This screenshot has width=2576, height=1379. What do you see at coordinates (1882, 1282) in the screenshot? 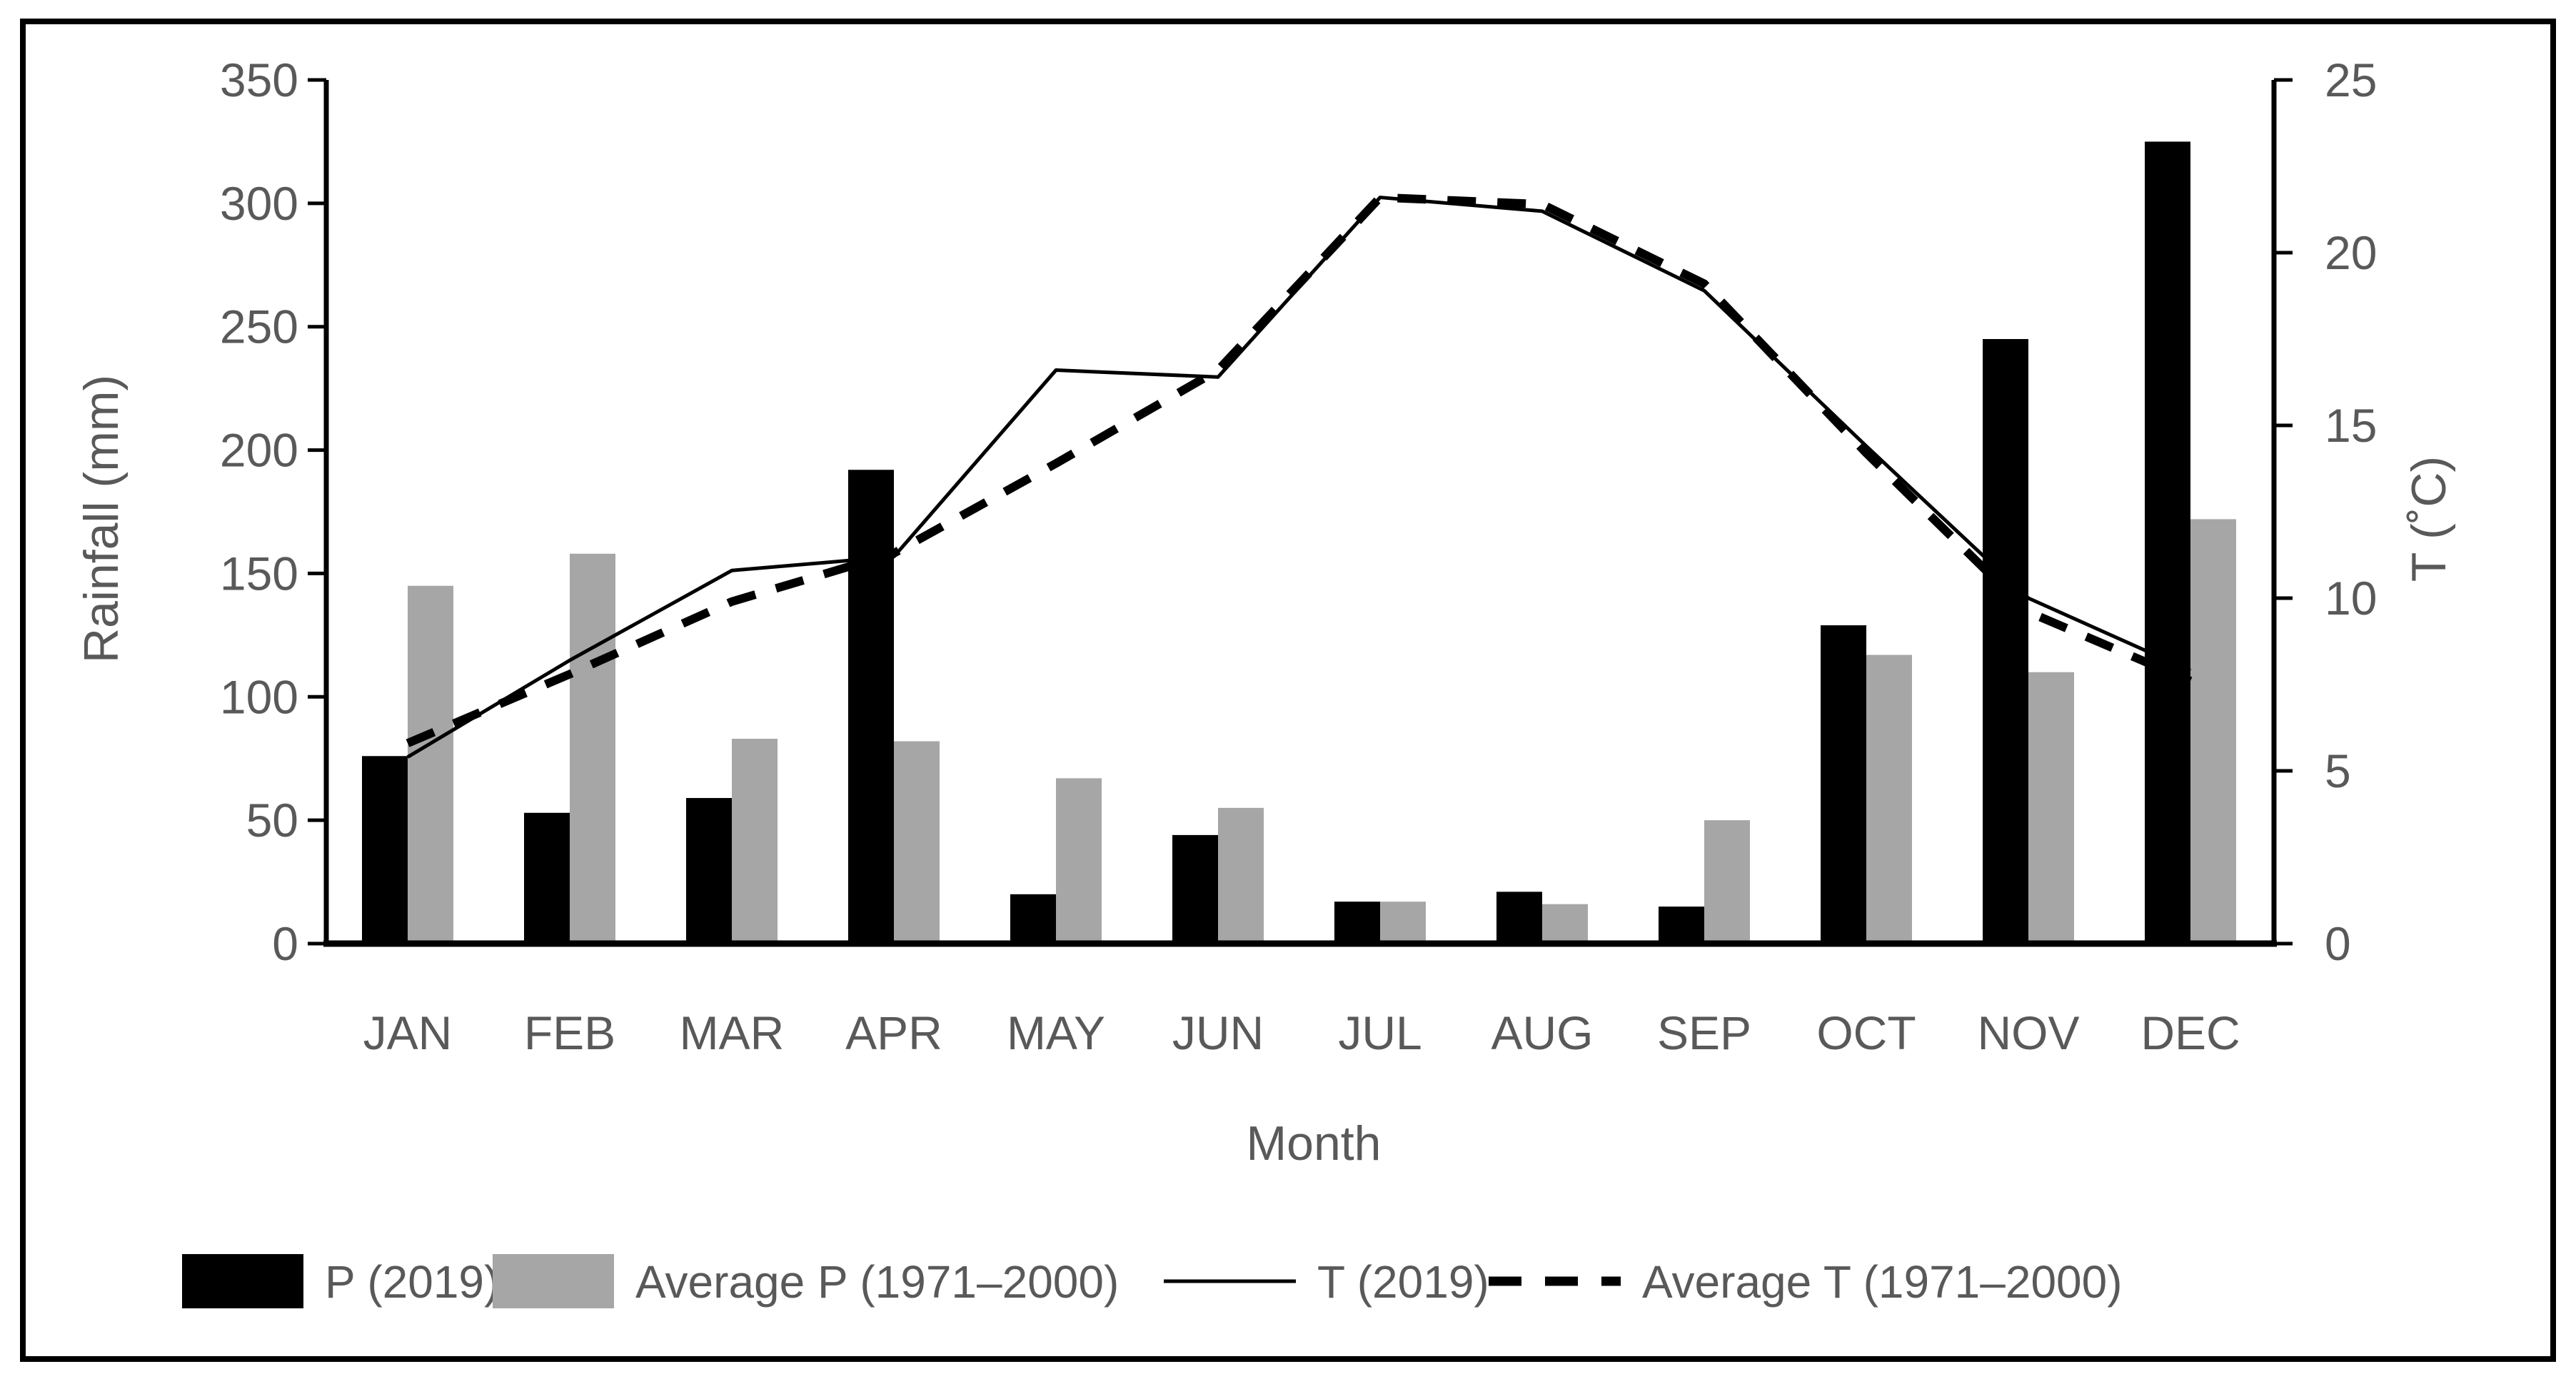
I see `legend-label-avg-t: Average T (1971–2000)` at bounding box center [1882, 1282].